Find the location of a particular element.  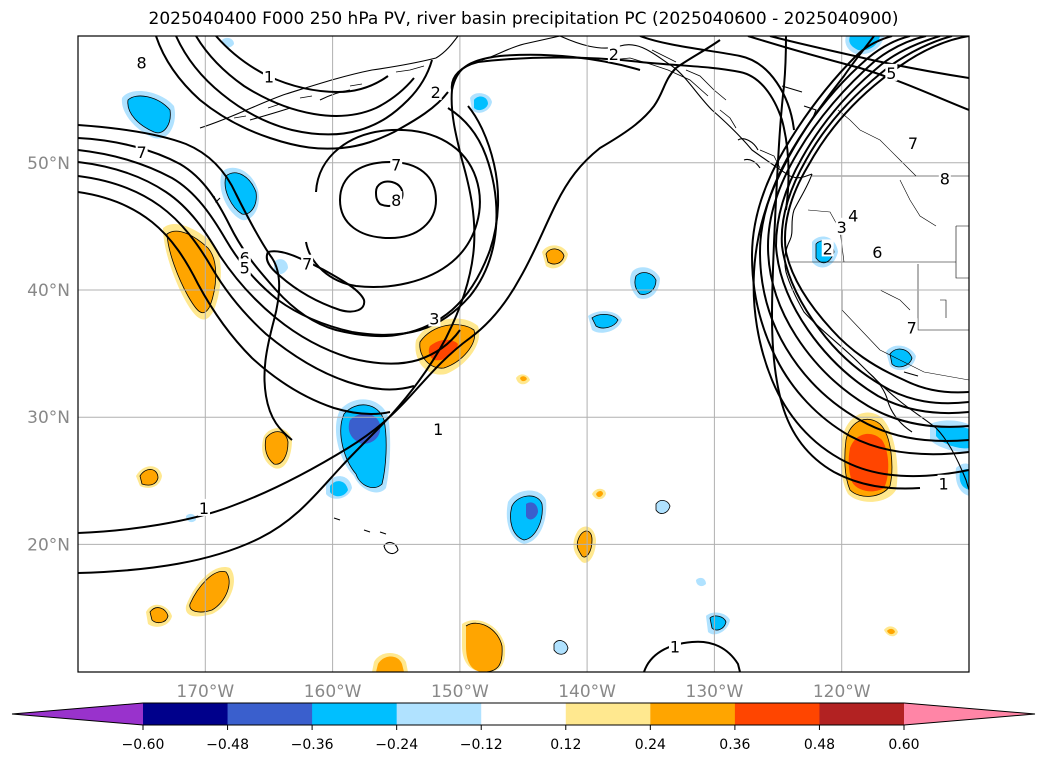

colorbar-tick-label: −0.36 is located at coordinates (312, 745).